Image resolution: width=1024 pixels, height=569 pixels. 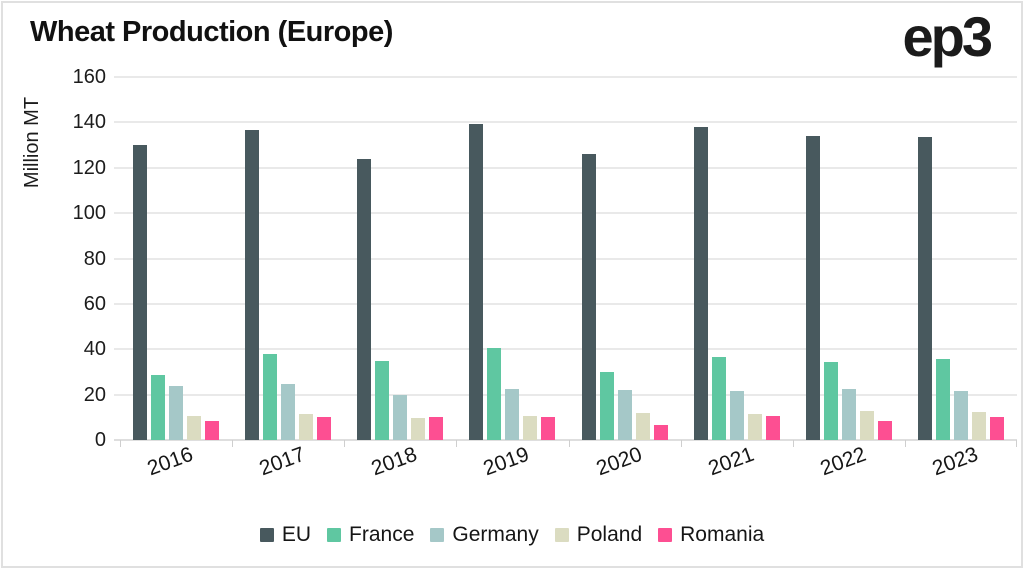 What do you see at coordinates (120, 443) in the screenshot?
I see `x-tick-2016` at bounding box center [120, 443].